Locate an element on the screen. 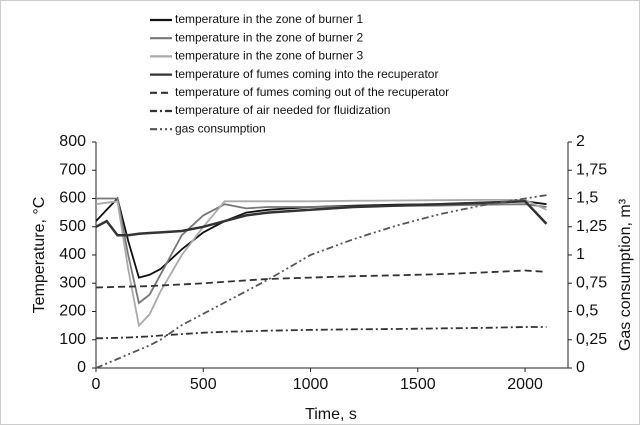 Image resolution: width=640 pixels, height=425 pixels. y2-tick-label: 0,25 is located at coordinates (591, 339).